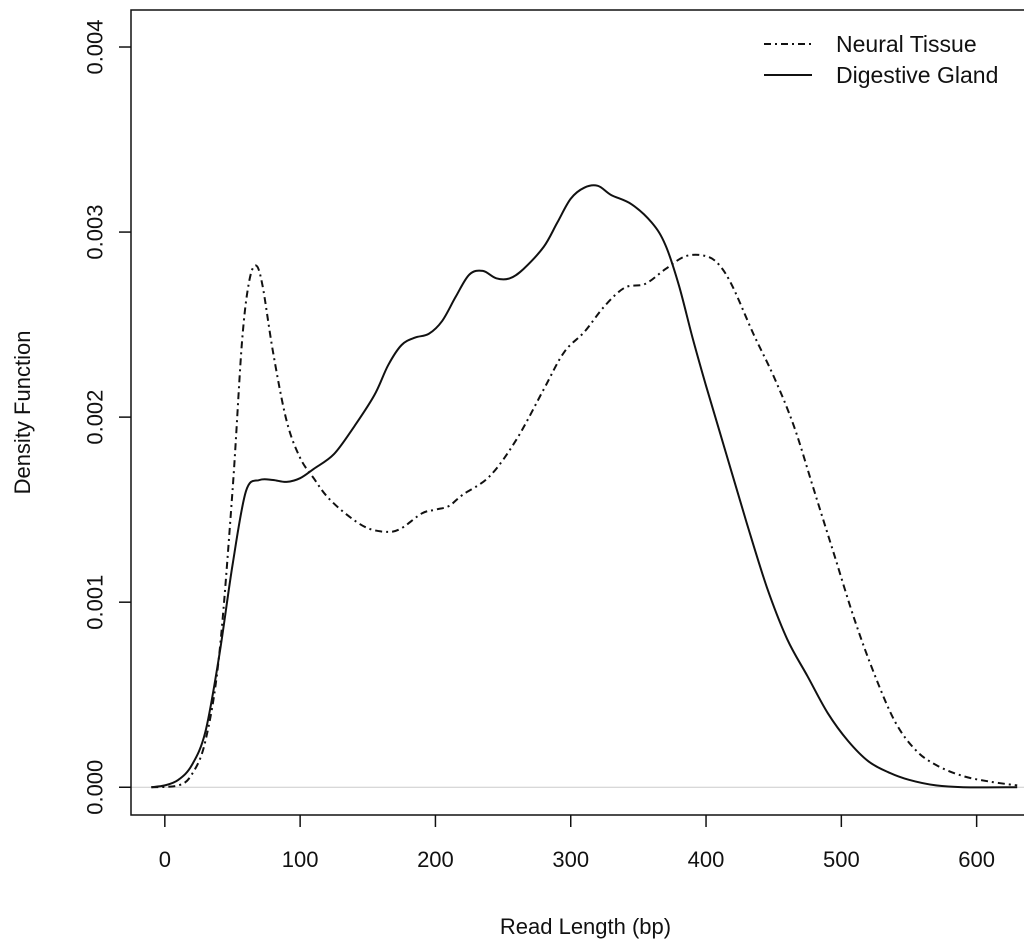  Describe the element at coordinates (22, 413) in the screenshot. I see `y-axis-label: Density Function` at that location.